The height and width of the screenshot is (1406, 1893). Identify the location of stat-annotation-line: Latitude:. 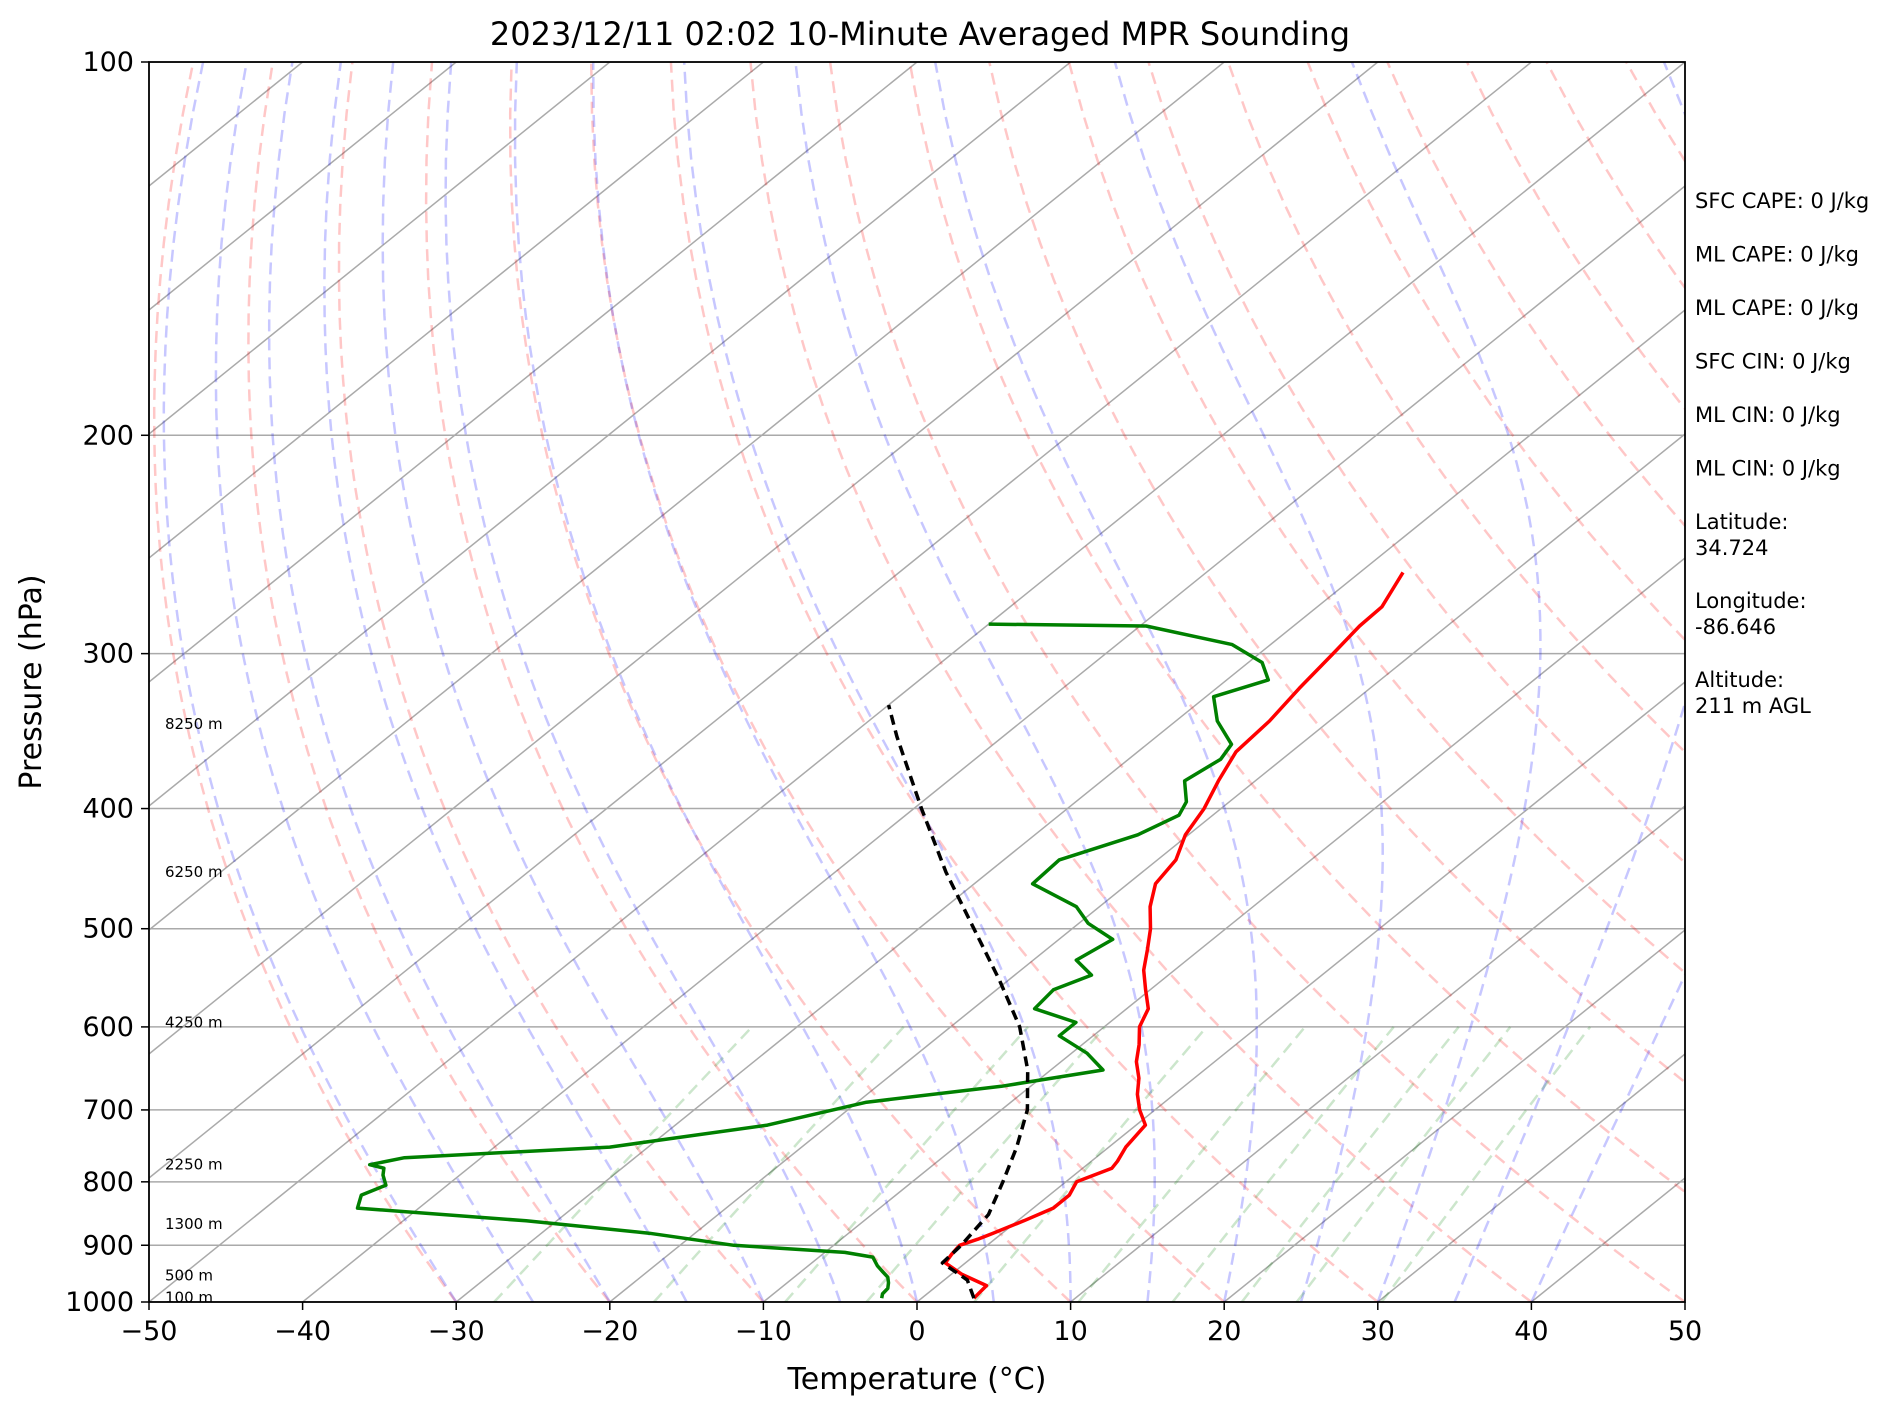
(1742, 522).